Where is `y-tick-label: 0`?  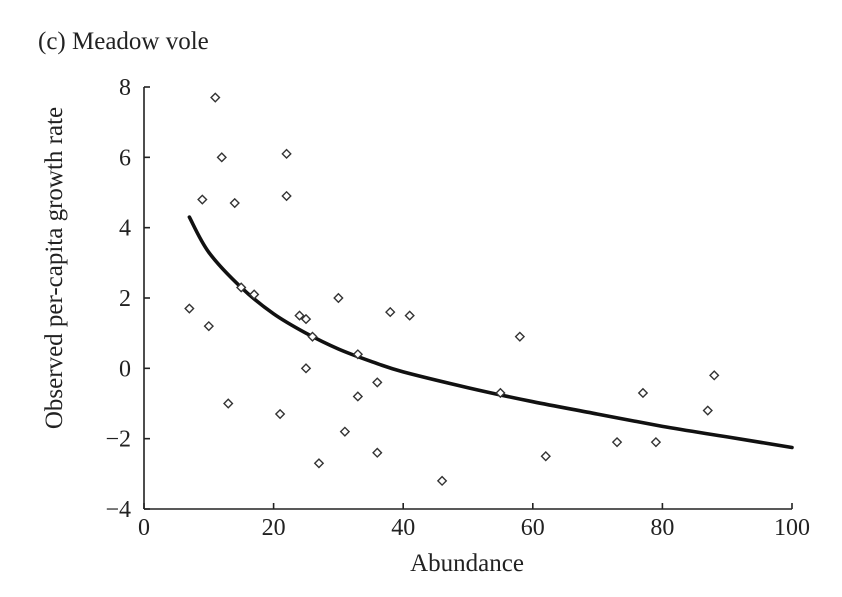
y-tick-label: 0 is located at coordinates (125, 369).